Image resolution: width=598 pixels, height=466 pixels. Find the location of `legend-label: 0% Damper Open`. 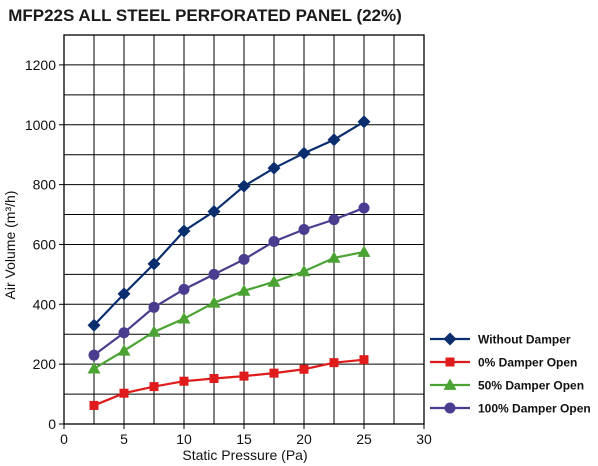

legend-label: 0% Damper Open is located at coordinates (527, 363).